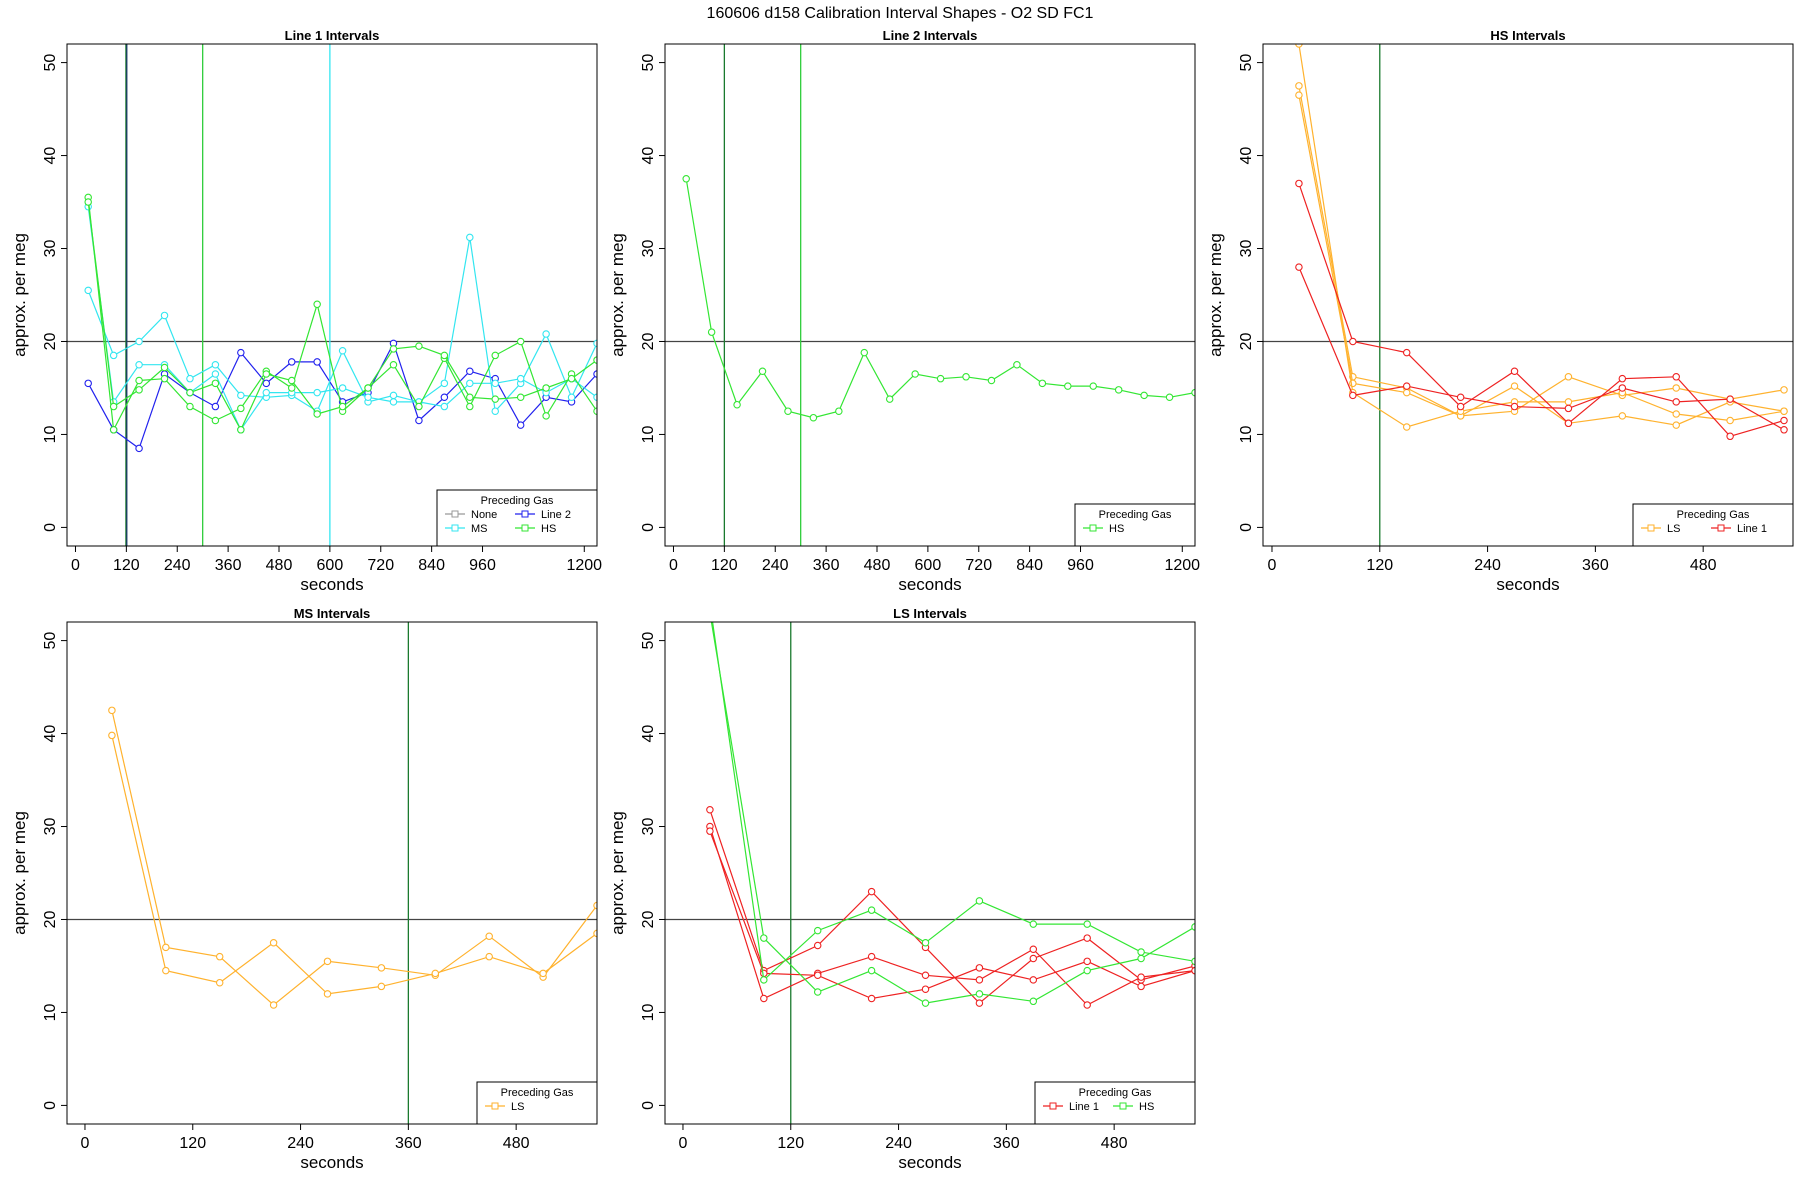  I want to click on panel-title: Line 1 Intervals, so click(332, 35).